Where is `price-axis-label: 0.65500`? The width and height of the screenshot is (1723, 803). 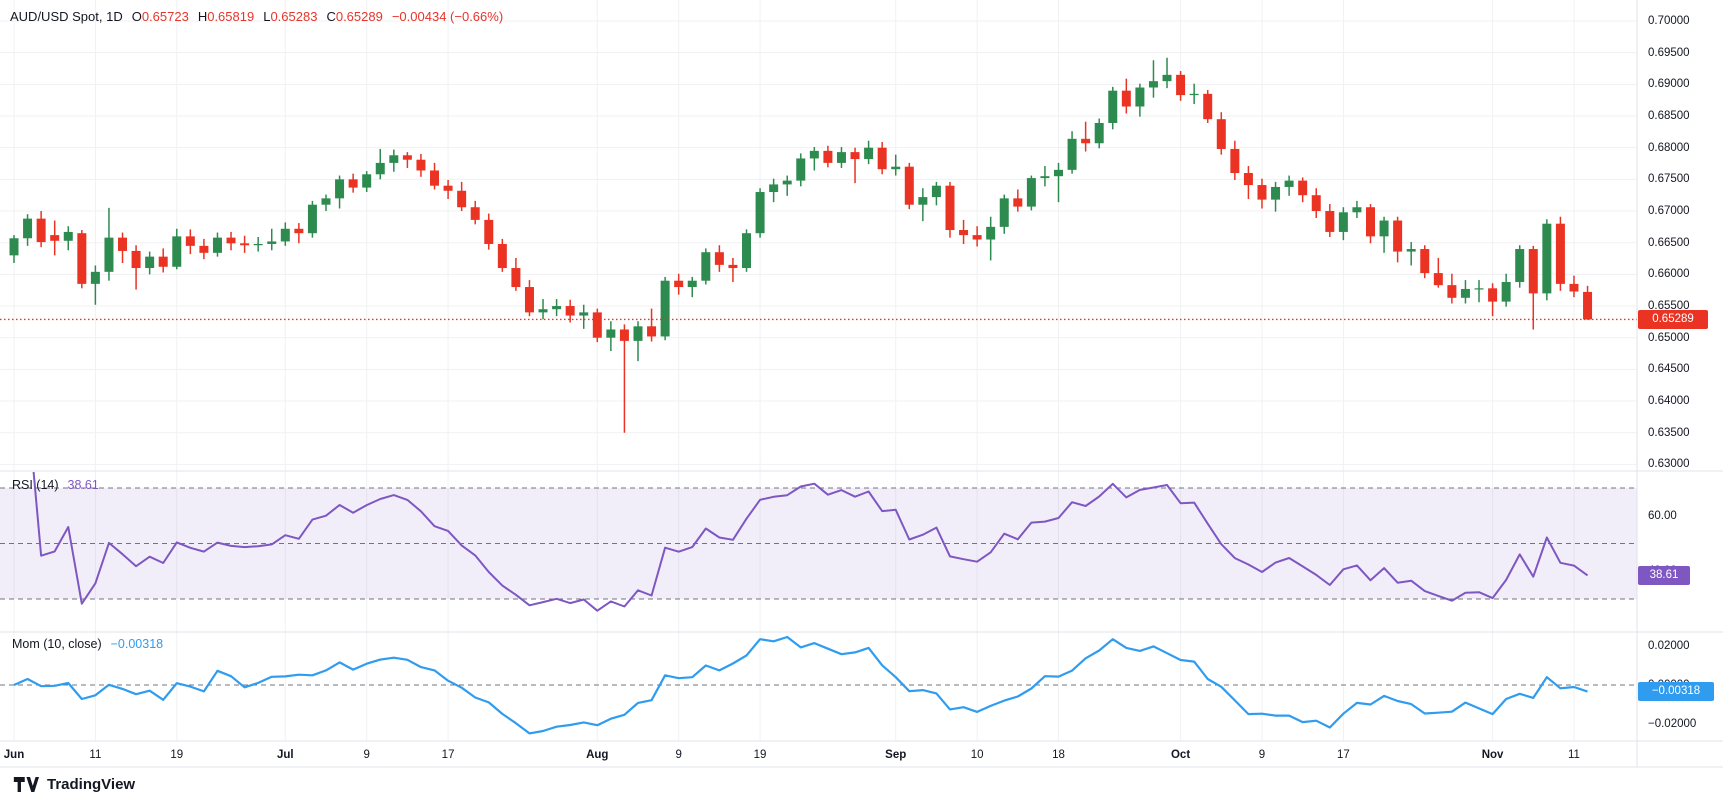
price-axis-label: 0.65500 is located at coordinates (1669, 306).